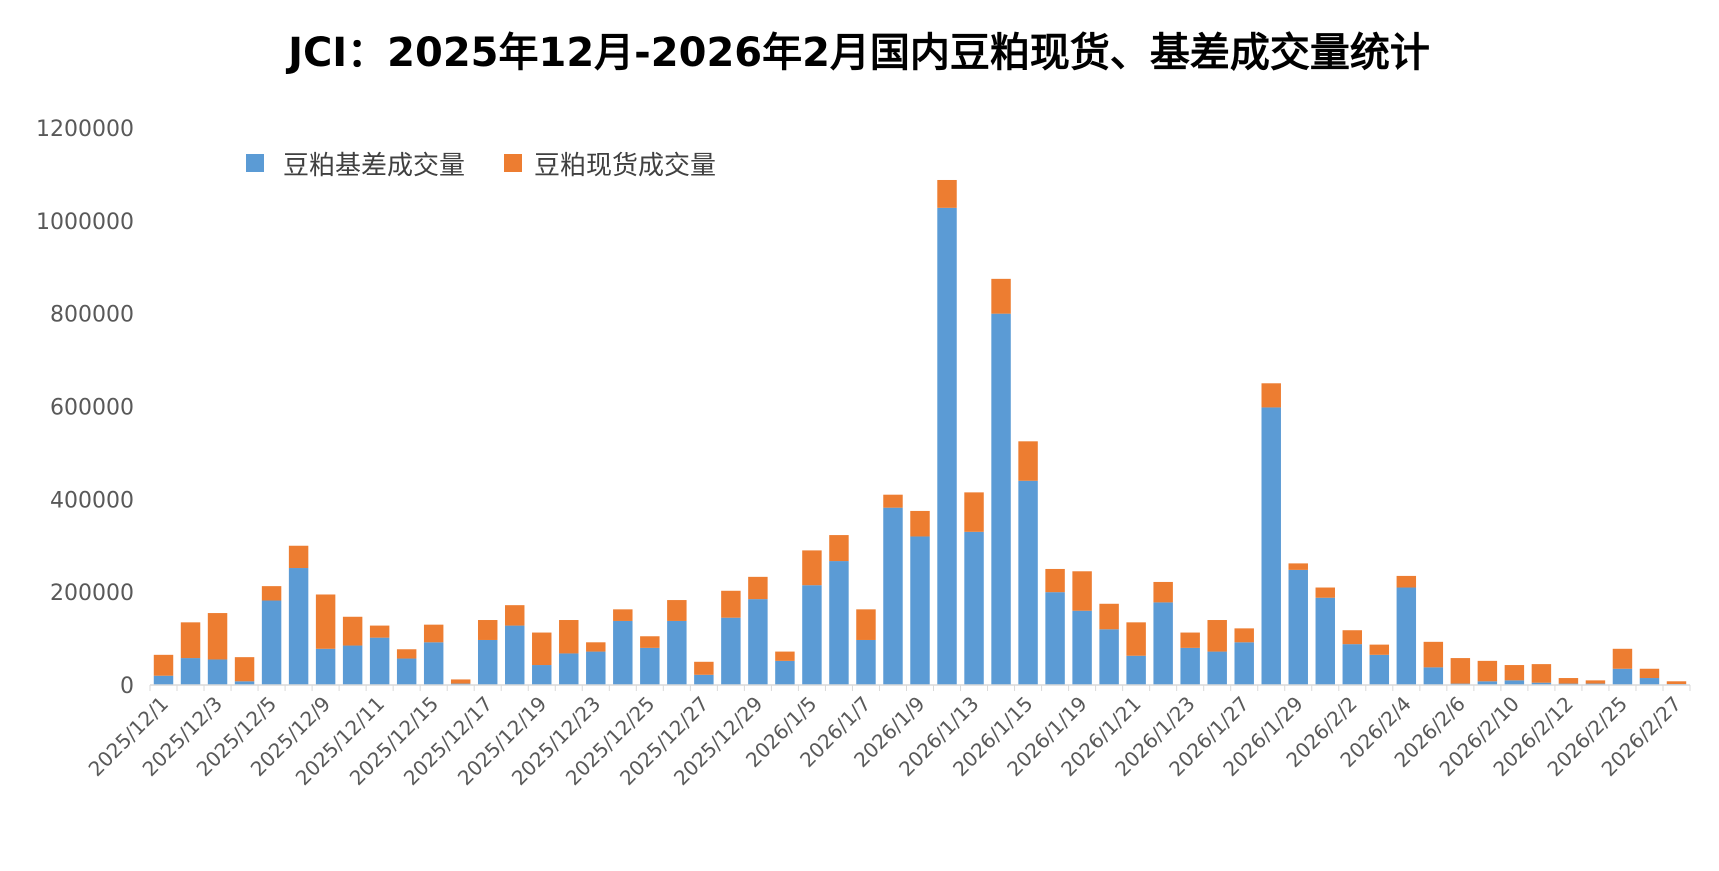  What do you see at coordinates (374, 166) in the screenshot?
I see `legend-label-basis: 豆粕基差成交量` at bounding box center [374, 166].